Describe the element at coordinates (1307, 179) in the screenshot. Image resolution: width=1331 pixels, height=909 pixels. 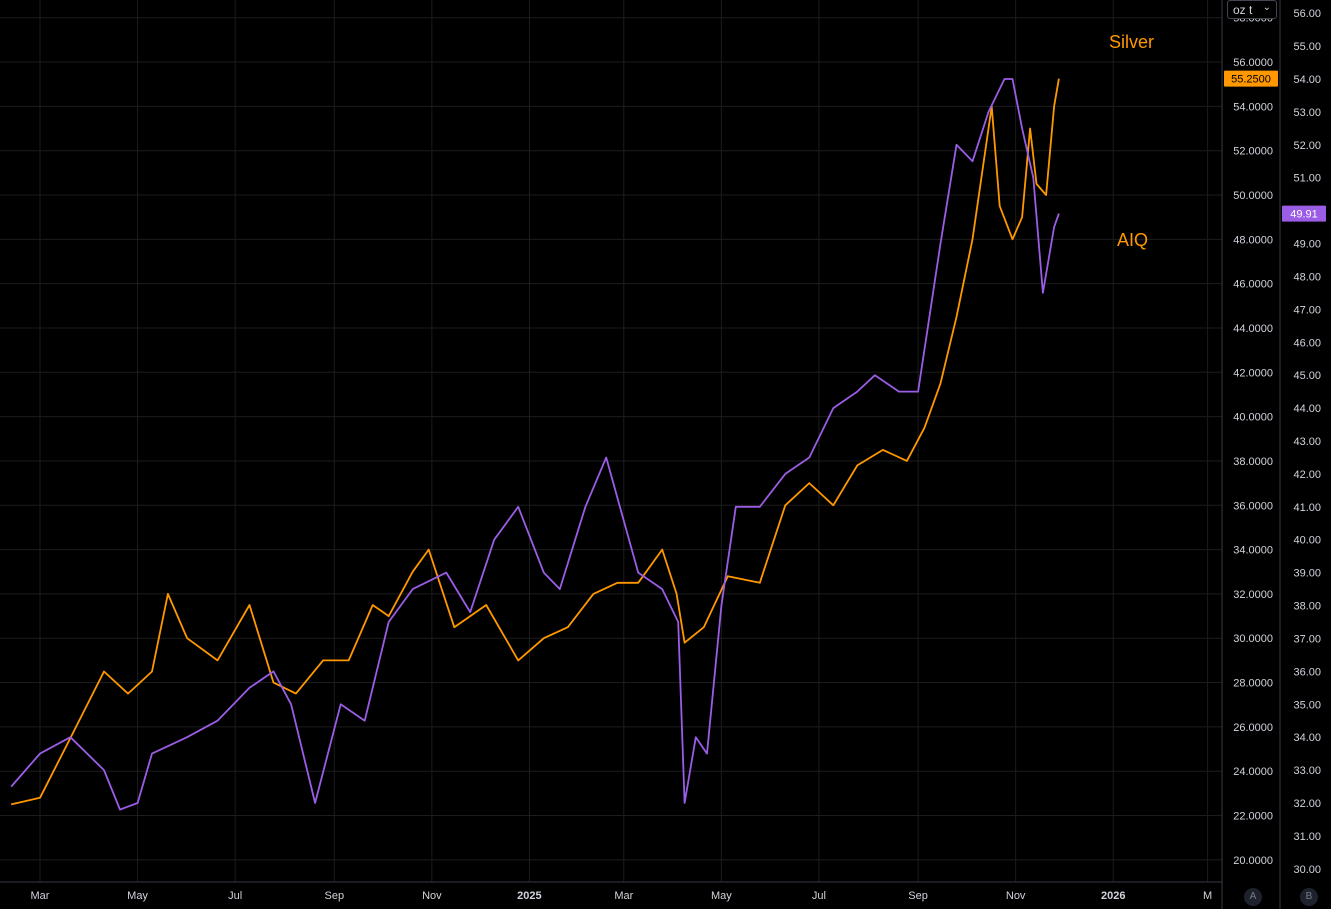
I see `y-right-tick-label: 51.00` at that location.